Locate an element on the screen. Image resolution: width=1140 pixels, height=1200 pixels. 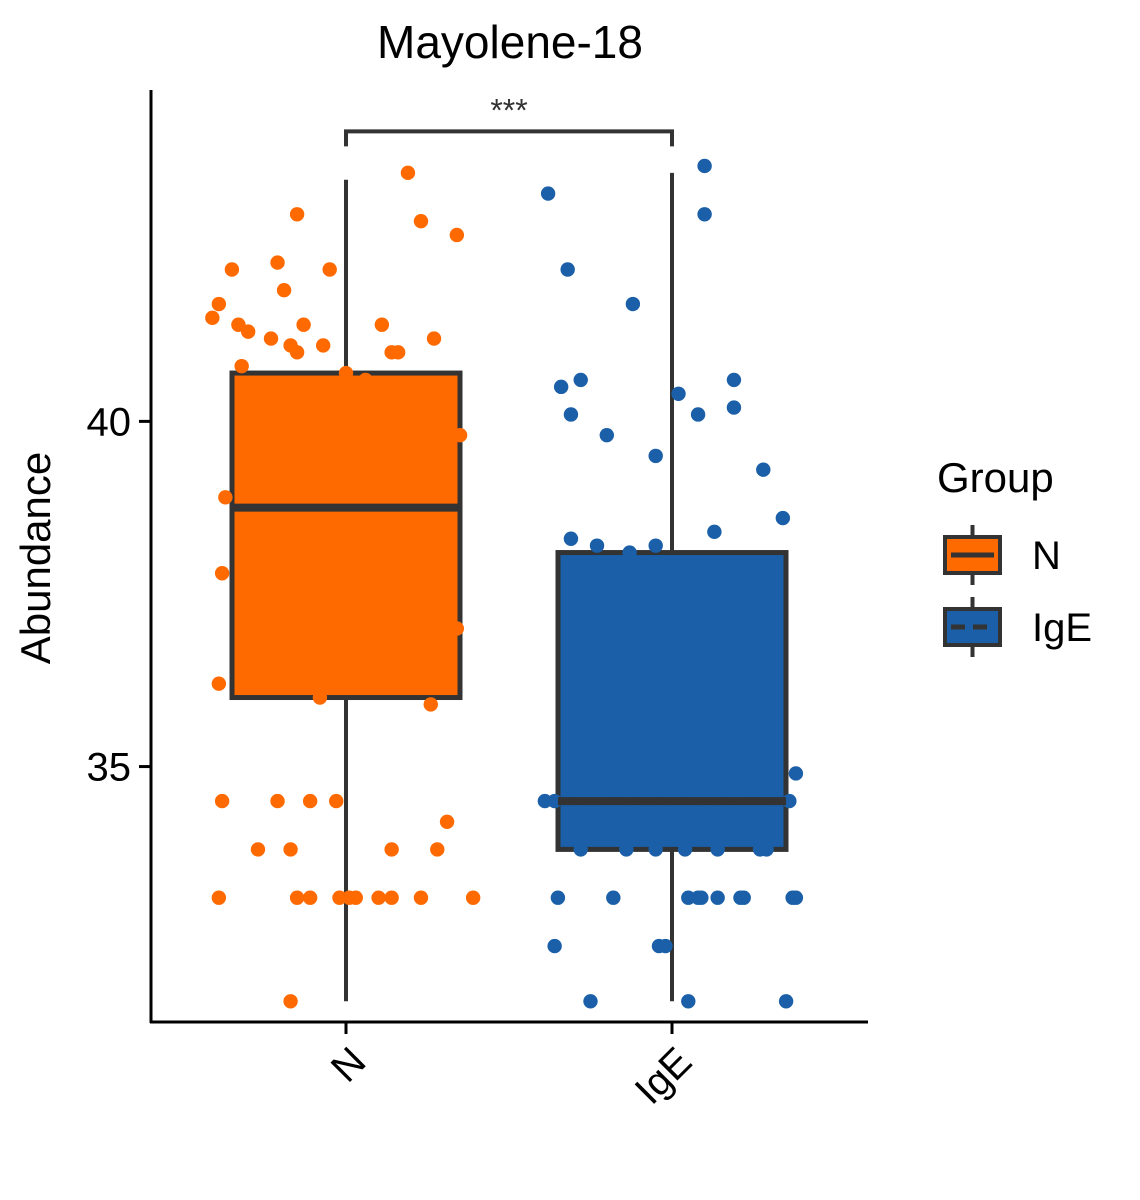
x-tick-label: IgE is located at coordinates (664, 1076).